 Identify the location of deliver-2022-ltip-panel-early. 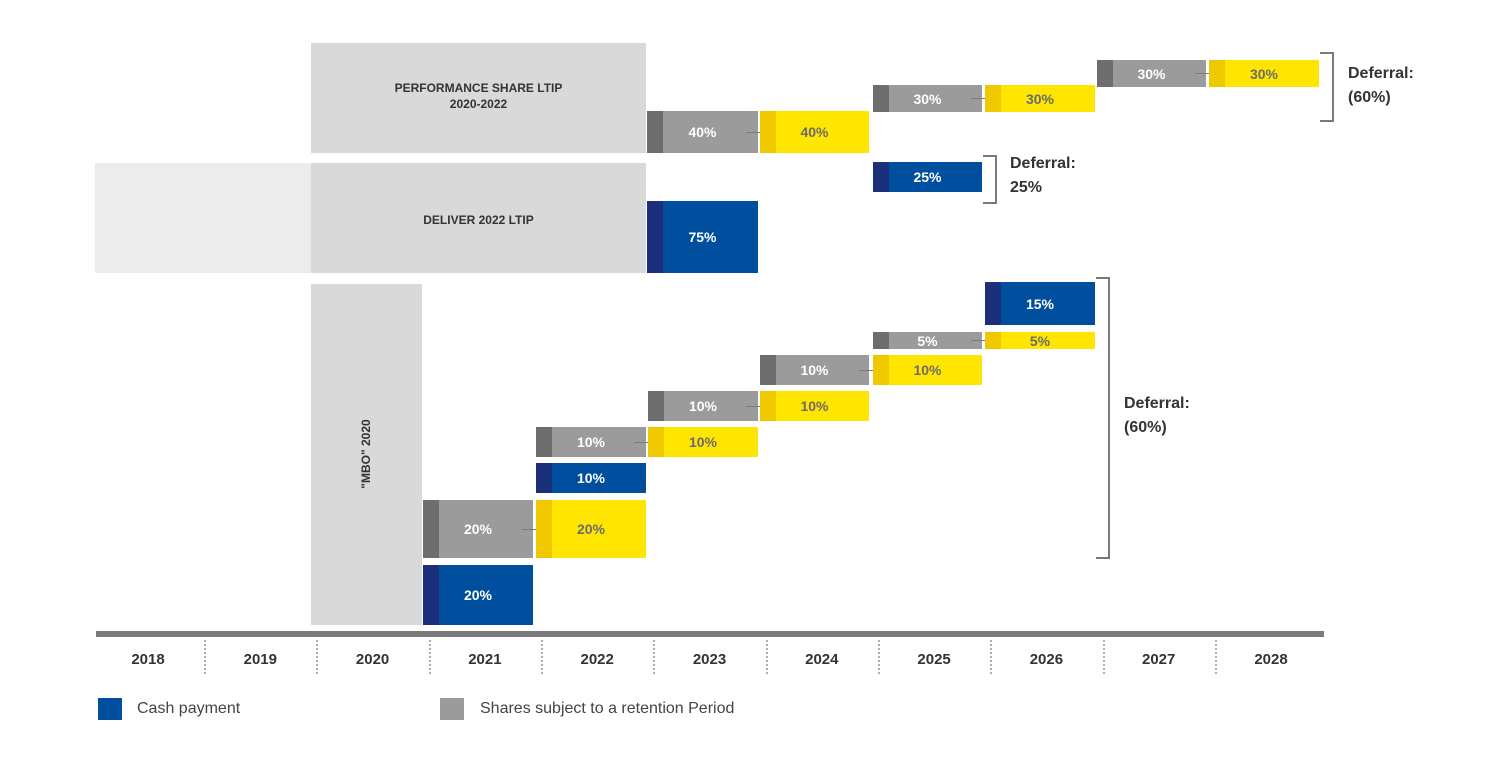
(203, 218).